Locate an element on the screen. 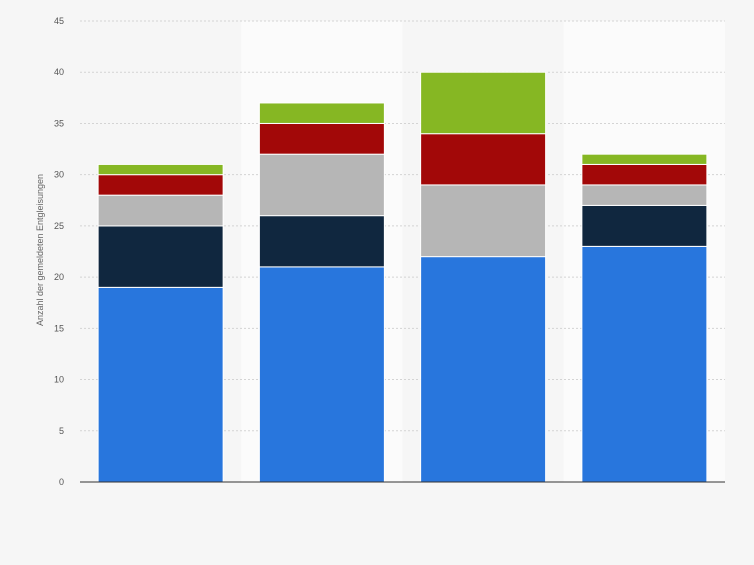 Image resolution: width=754 pixels, height=565 pixels. y-tick-label: 25 is located at coordinates (59, 226).